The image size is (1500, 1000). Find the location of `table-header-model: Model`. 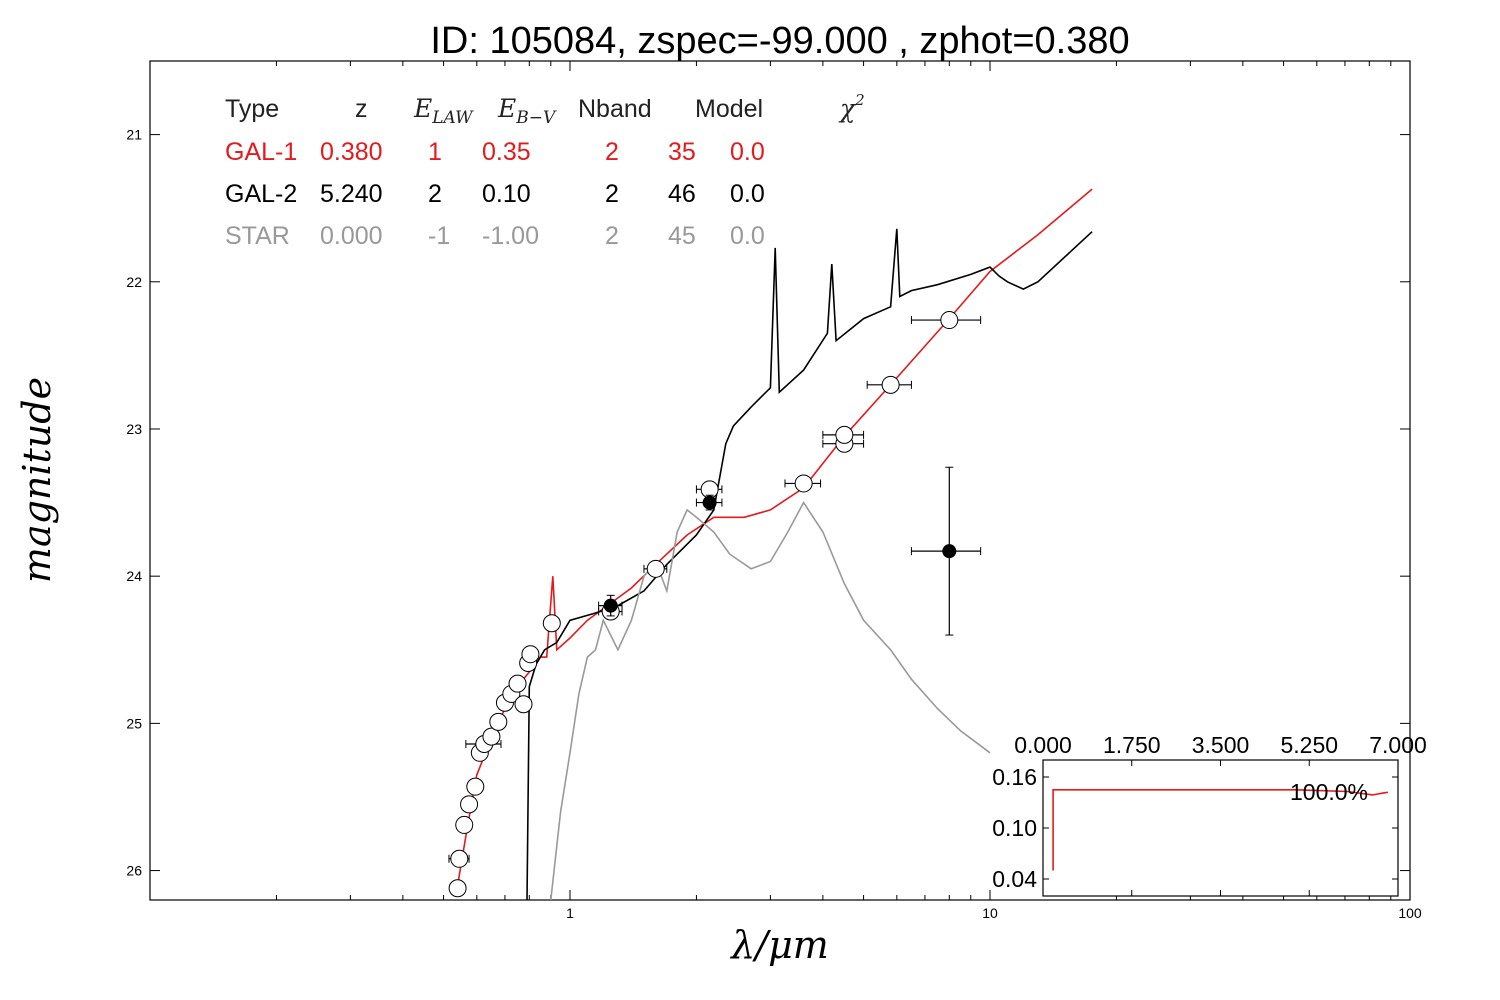

table-header-model: Model is located at coordinates (729, 109).